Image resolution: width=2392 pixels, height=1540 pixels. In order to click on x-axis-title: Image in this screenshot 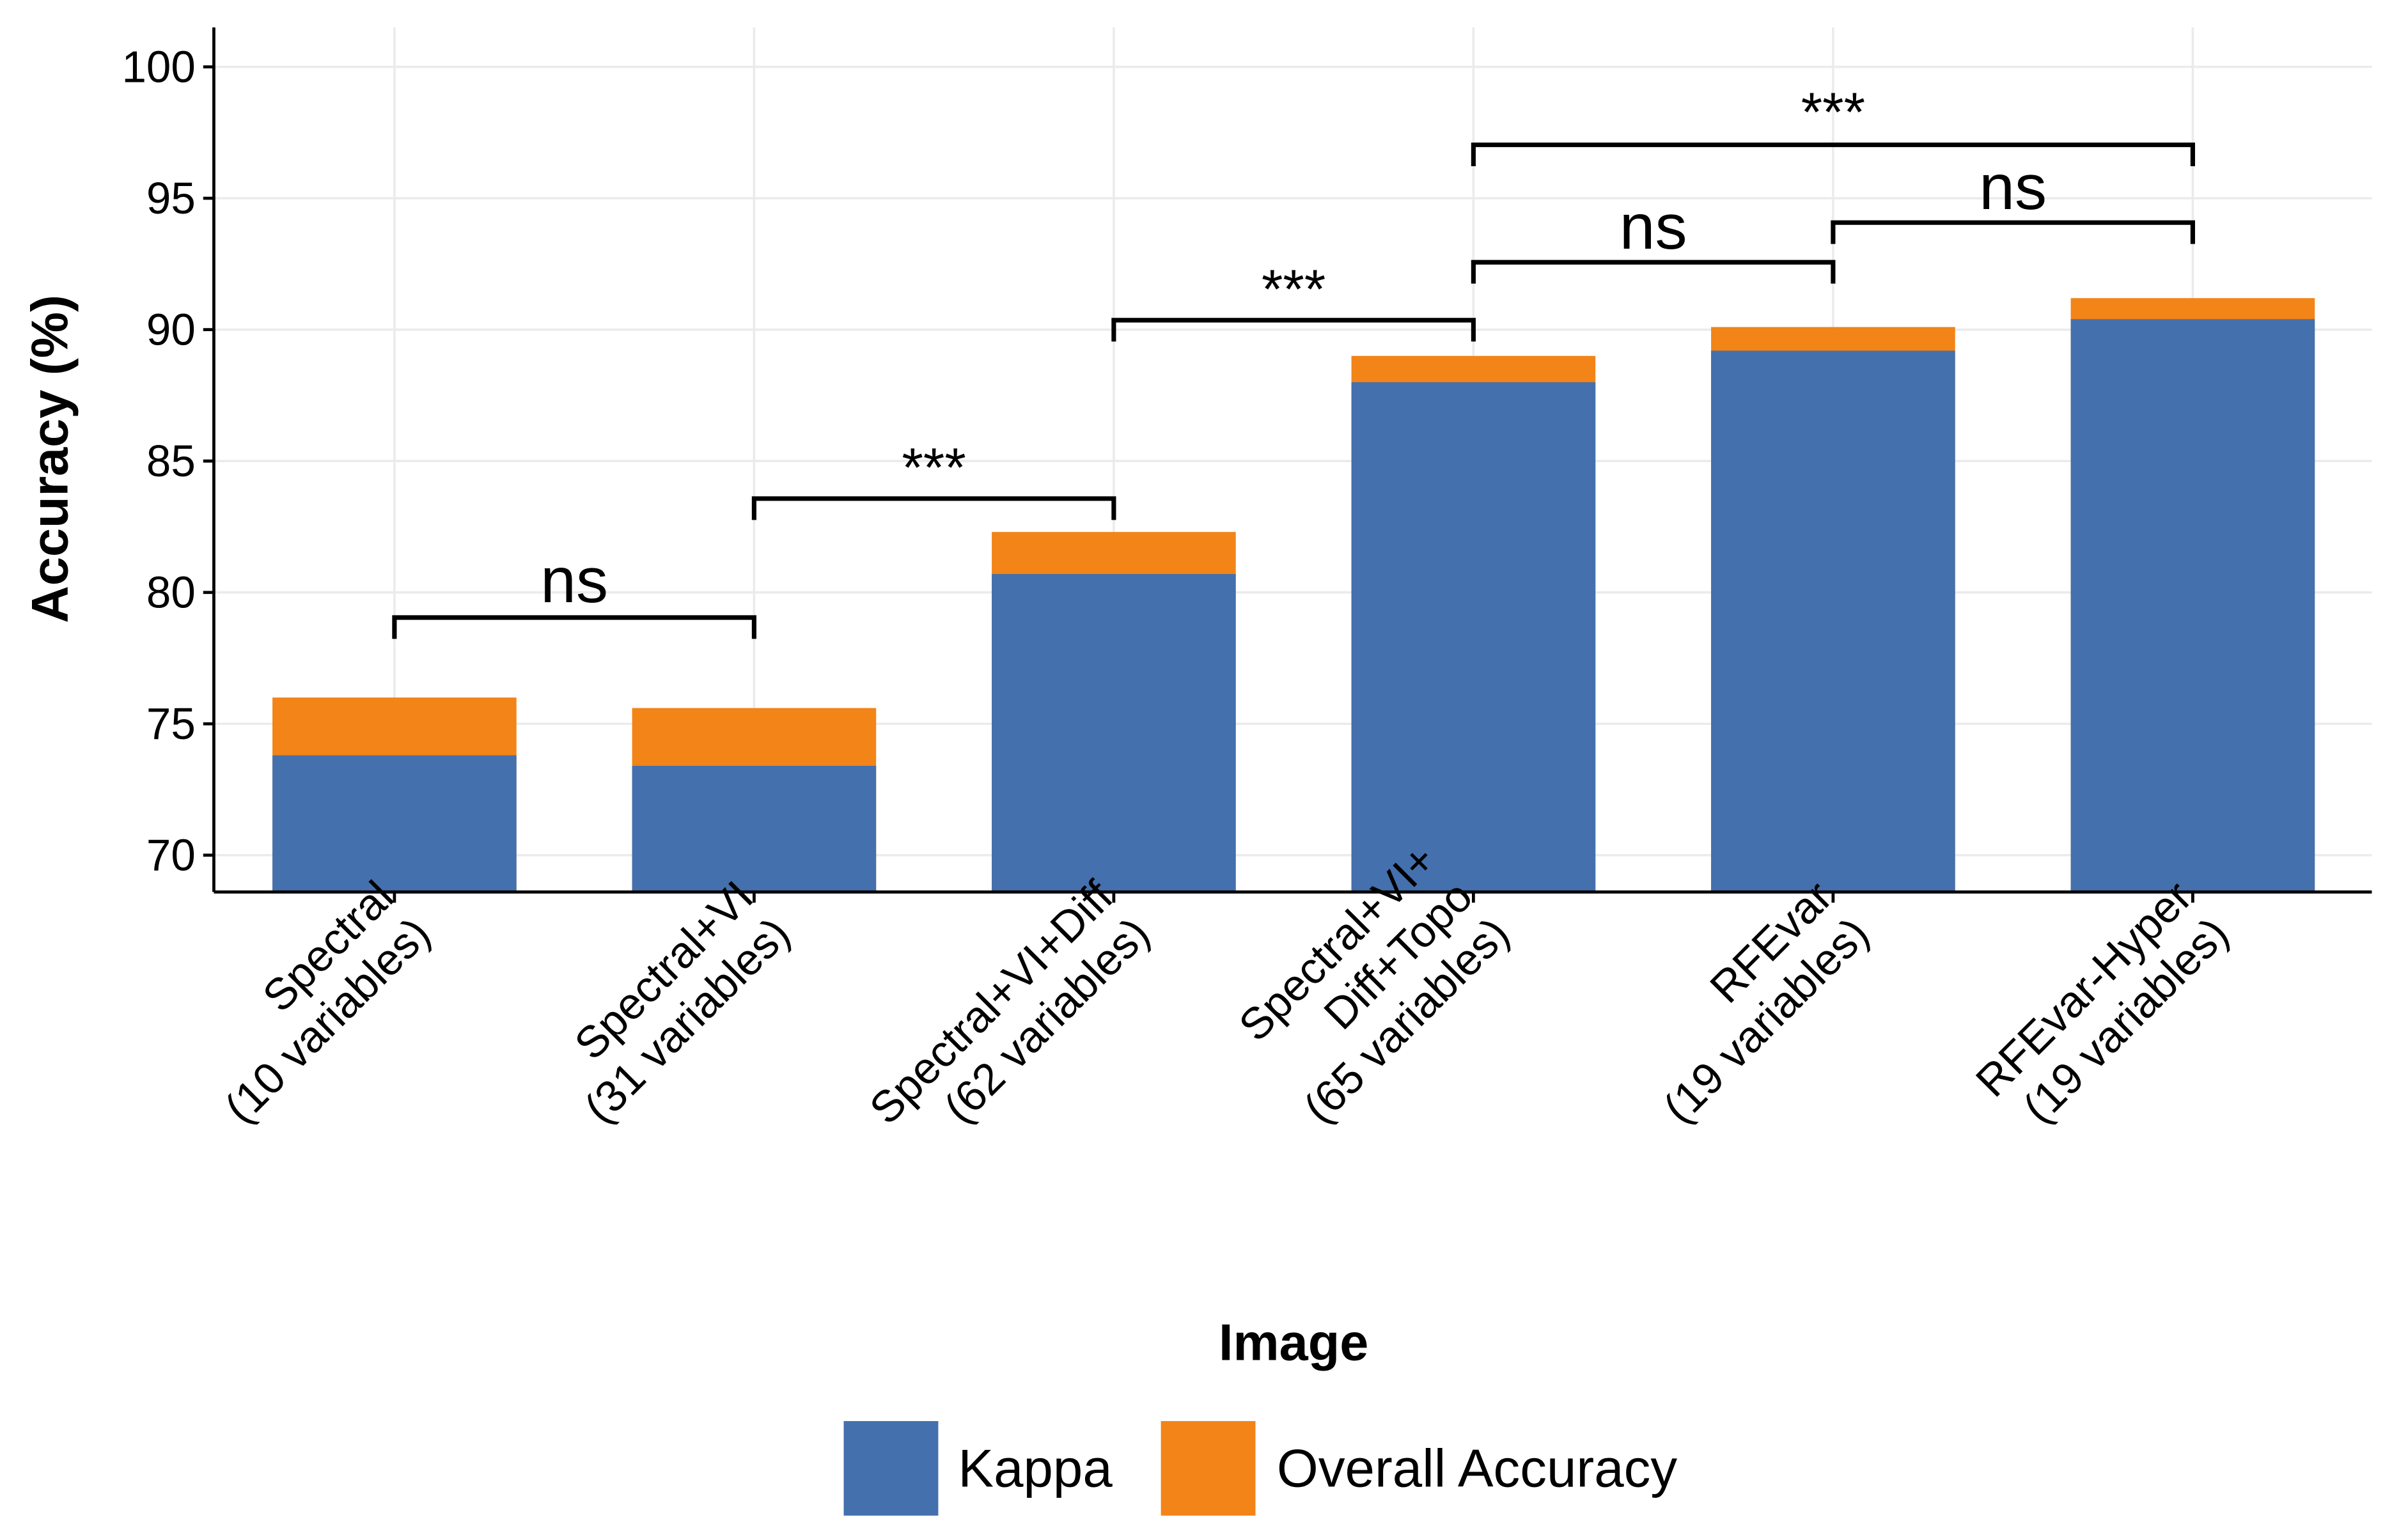, I will do `click(1293, 1343)`.